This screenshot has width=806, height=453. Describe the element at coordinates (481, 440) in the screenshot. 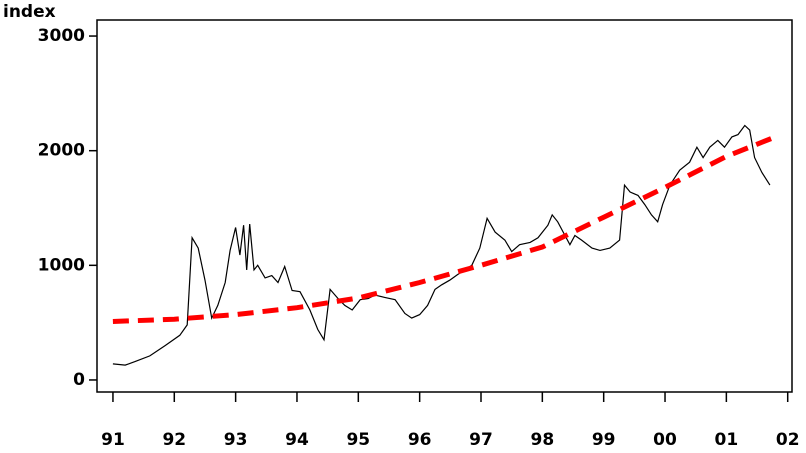

I see `x-tick-label: 97` at that location.